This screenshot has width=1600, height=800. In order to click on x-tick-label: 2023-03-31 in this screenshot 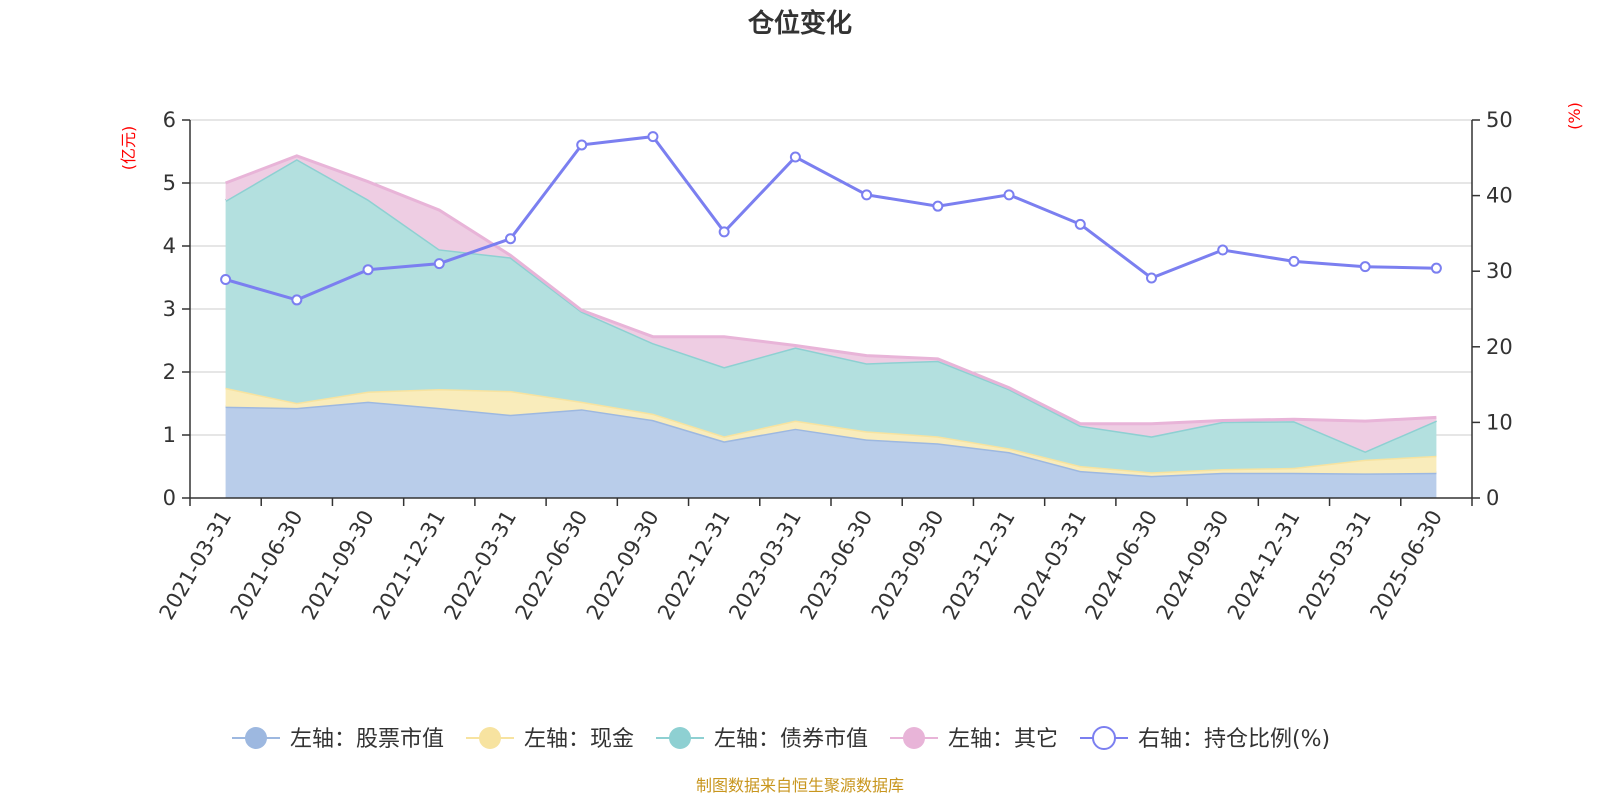, I will do `click(765, 565)`.